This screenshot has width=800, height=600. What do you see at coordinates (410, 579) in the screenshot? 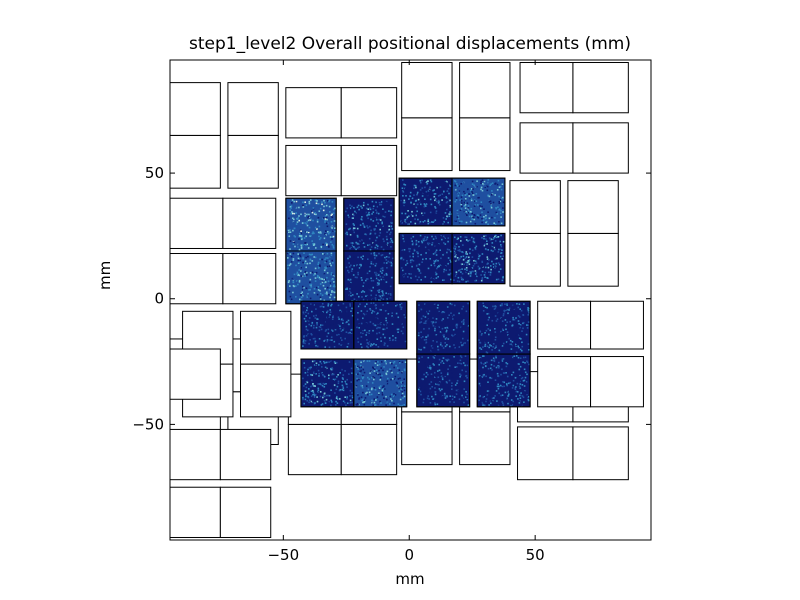
I see `x-axis-label: mm` at bounding box center [410, 579].